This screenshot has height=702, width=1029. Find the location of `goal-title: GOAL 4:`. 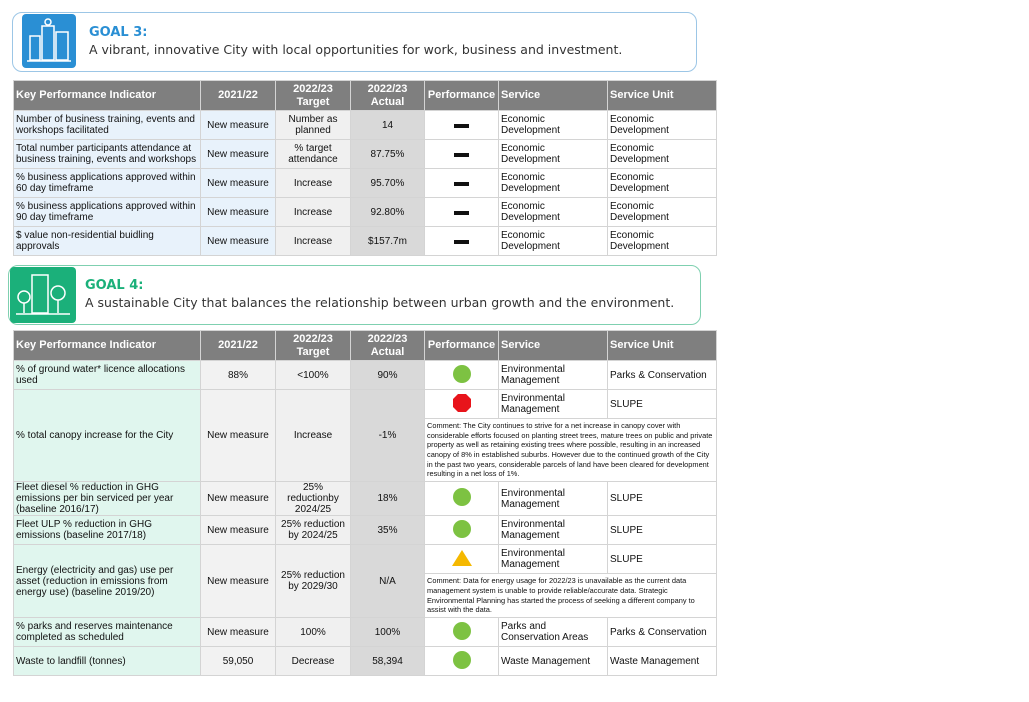

goal-title: GOAL 4: is located at coordinates (114, 285).